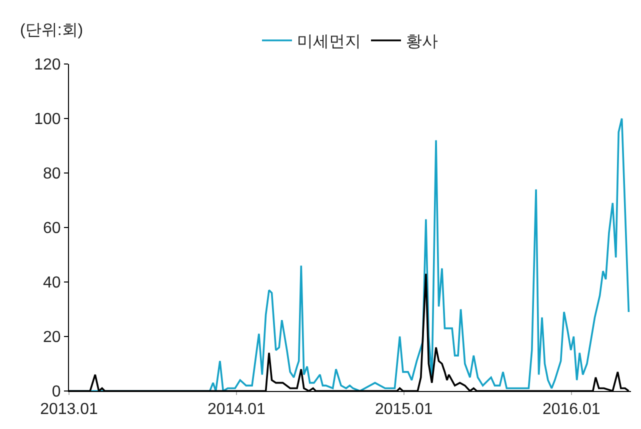 The width and height of the screenshot is (641, 429). I want to click on y-tick-label: 0, so click(56, 392).